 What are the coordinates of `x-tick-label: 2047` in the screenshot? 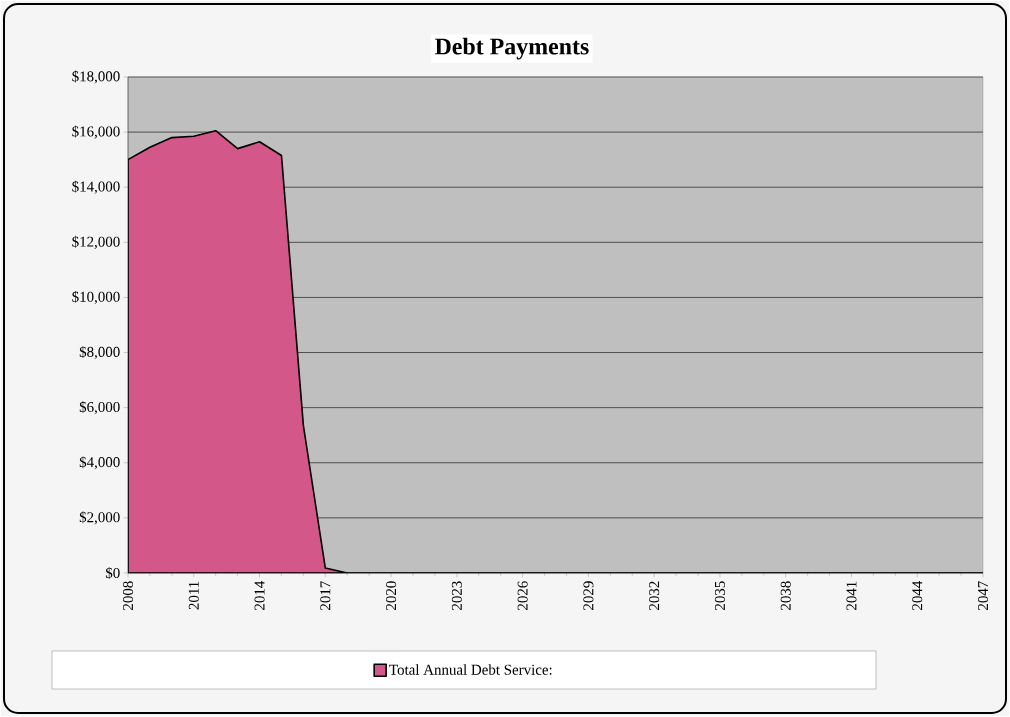 It's located at (983, 595).